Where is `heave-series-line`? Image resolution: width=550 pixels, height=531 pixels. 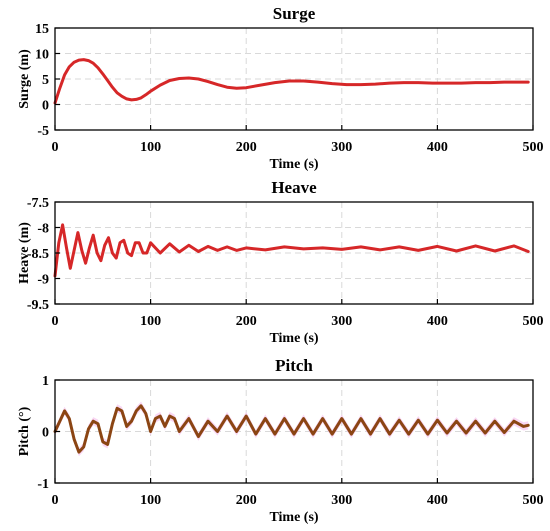 heave-series-line is located at coordinates (291, 250).